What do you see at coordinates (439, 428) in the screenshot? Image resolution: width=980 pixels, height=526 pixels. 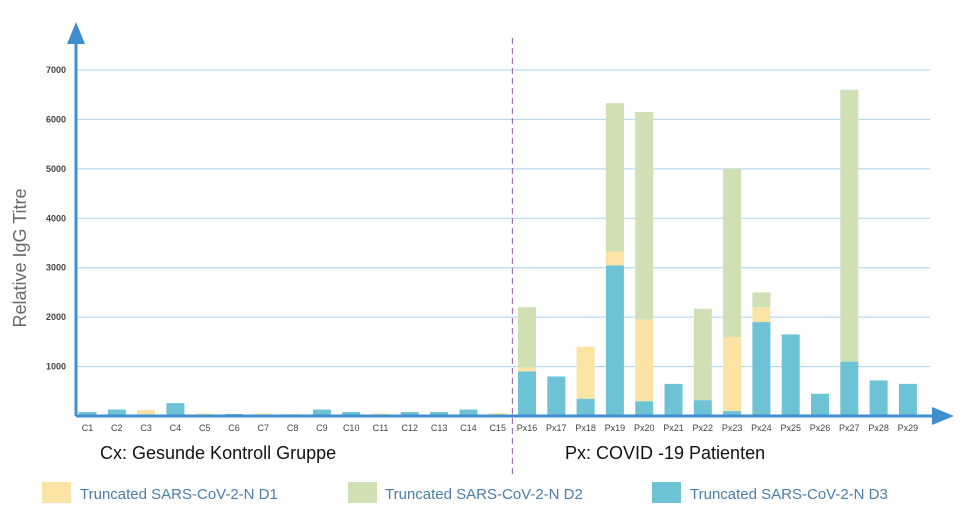 I see `x-tick-label: C13` at bounding box center [439, 428].